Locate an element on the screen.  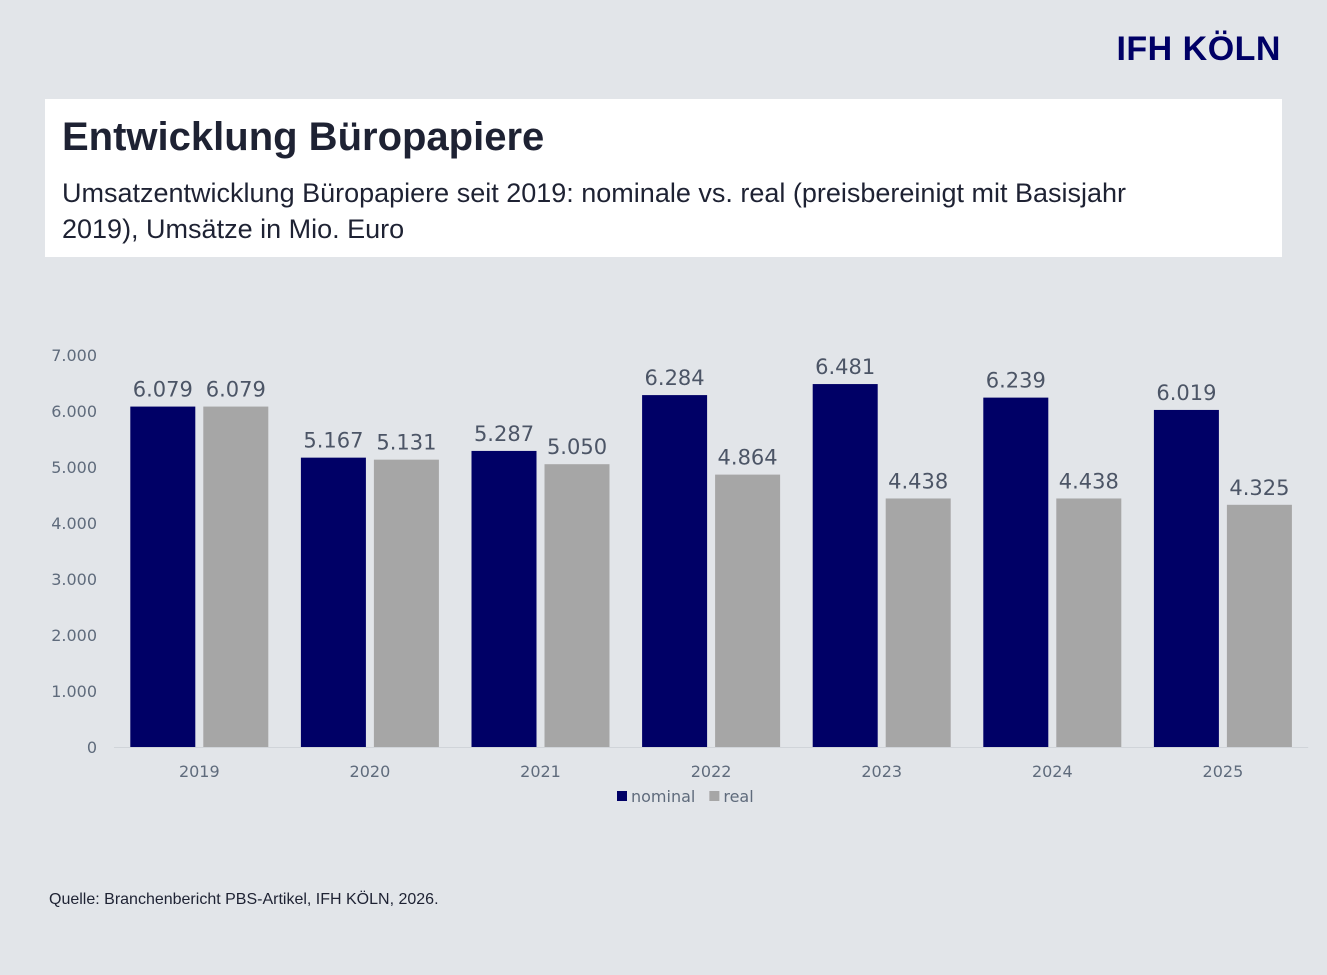
data-label: 6.019 is located at coordinates (1186, 393).